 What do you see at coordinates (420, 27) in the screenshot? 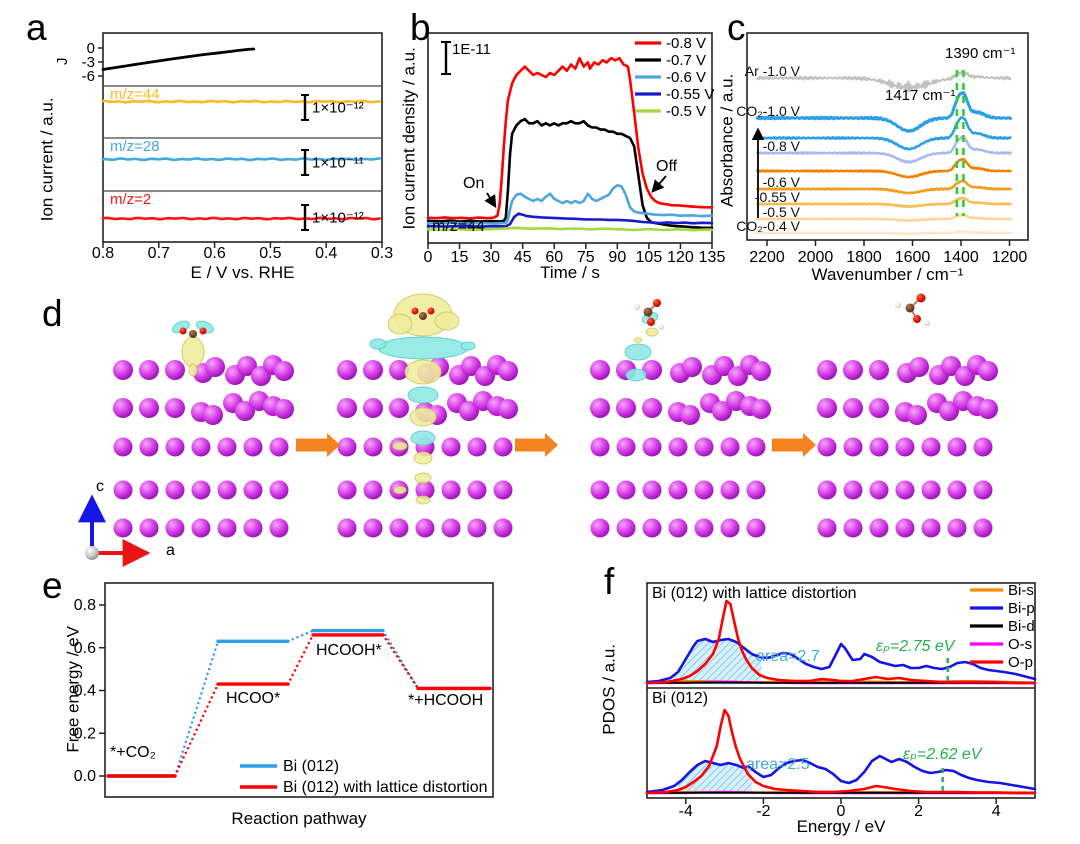
I see `panel-b-label: b` at bounding box center [420, 27].